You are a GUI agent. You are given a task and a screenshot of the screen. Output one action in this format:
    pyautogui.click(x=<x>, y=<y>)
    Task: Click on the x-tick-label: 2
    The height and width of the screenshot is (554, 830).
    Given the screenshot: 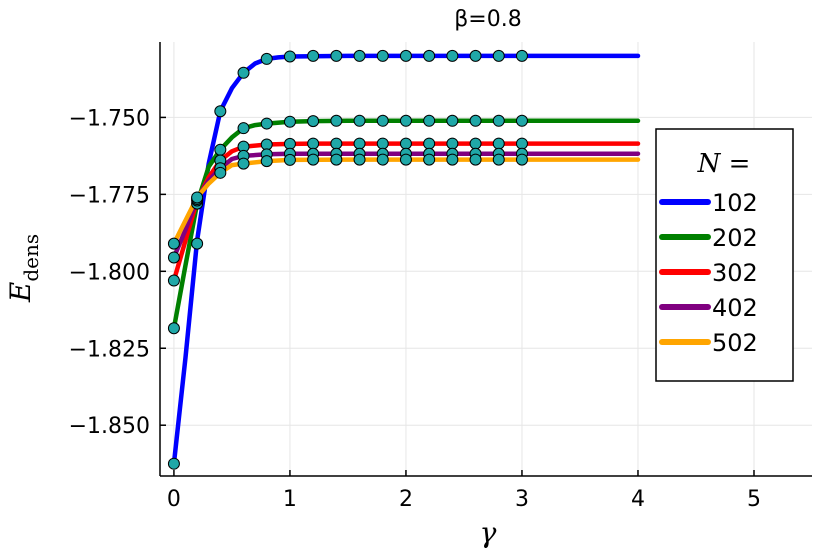 What is the action you would take?
    pyautogui.click(x=406, y=499)
    